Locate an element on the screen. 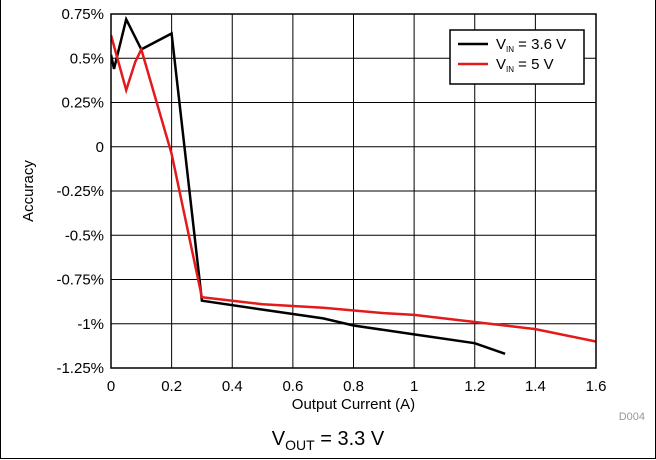  legend-entry: VIN = 5 V is located at coordinates (525, 65).